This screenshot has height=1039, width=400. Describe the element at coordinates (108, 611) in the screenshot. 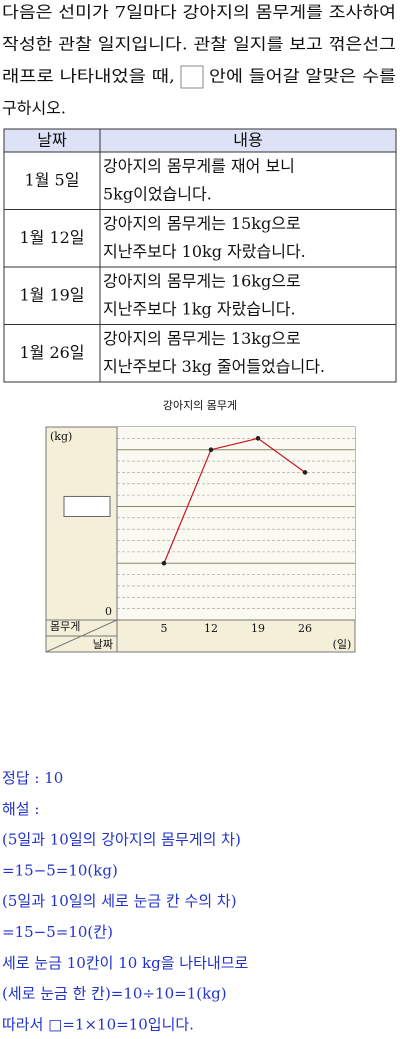

I see `y-tick-label: 0` at that location.